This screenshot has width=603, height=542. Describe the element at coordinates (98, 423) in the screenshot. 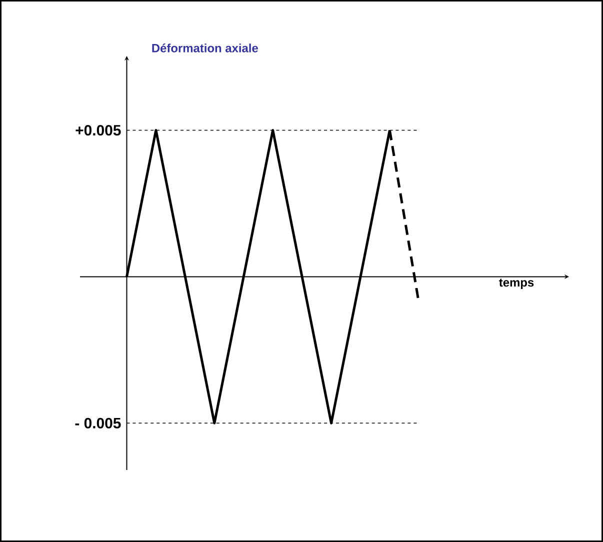

I see `y-tick-label: - 0.005` at that location.